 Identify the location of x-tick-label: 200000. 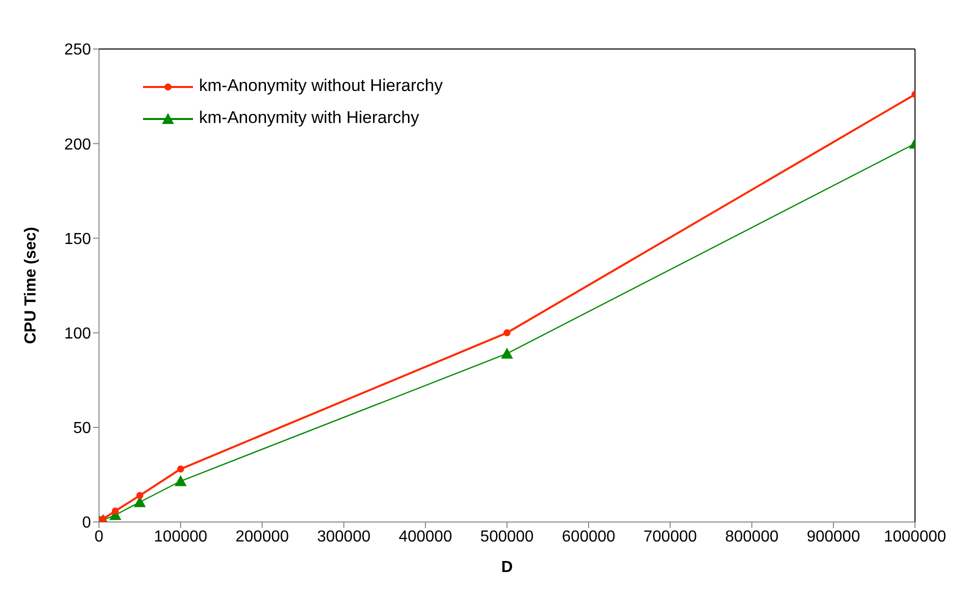
(262, 537).